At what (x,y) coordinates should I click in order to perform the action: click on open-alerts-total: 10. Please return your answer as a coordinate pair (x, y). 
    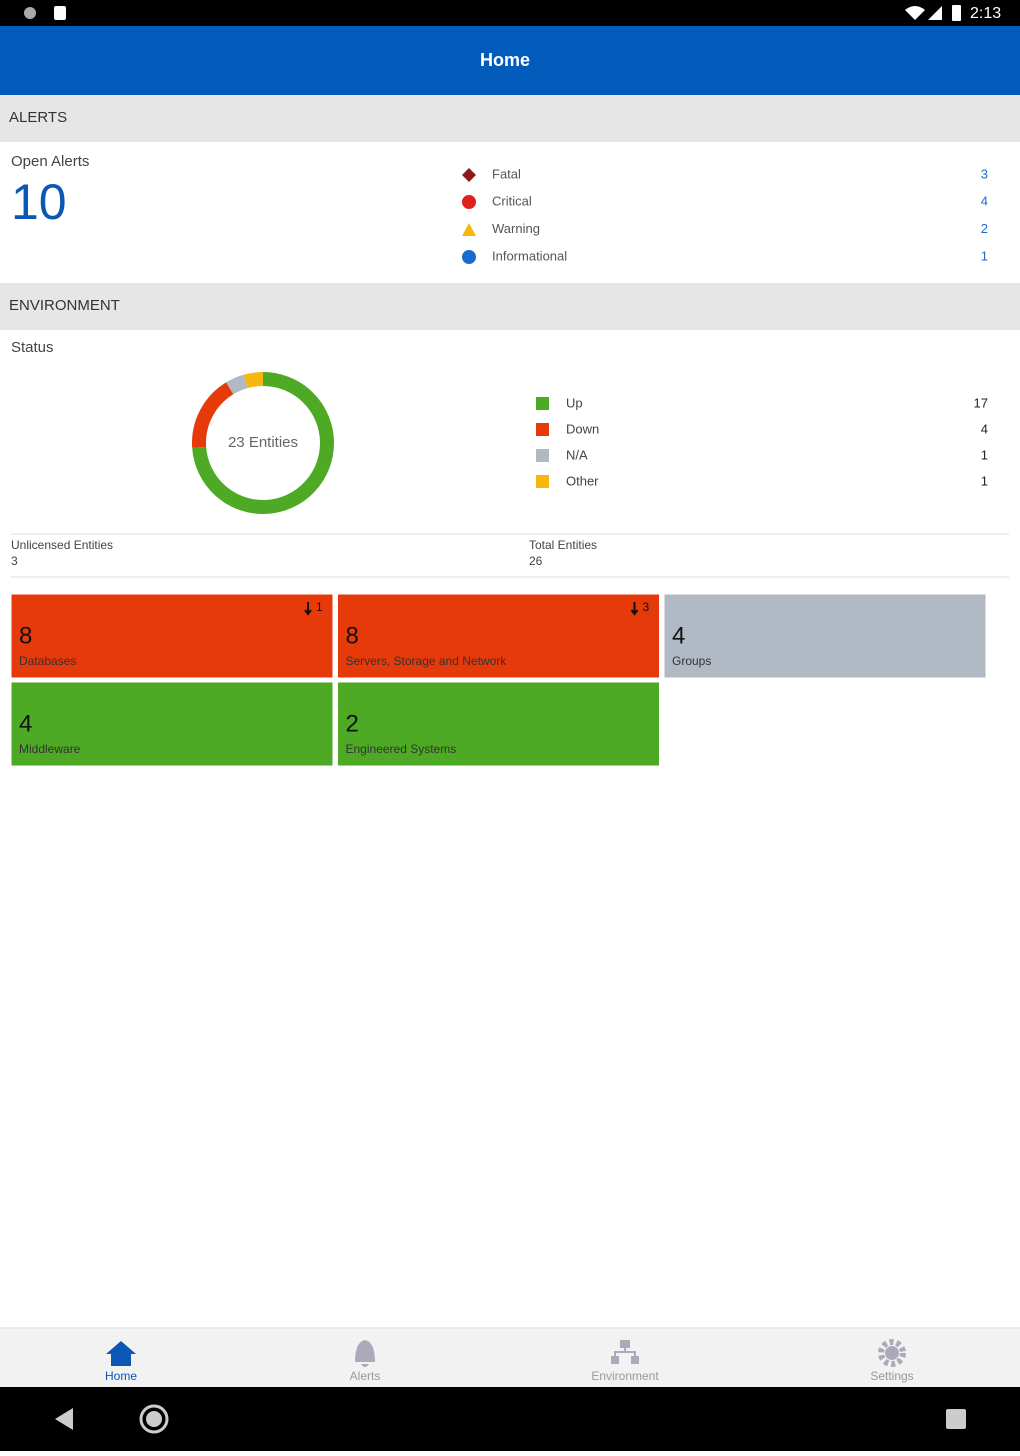
    Looking at the image, I should click on (39, 202).